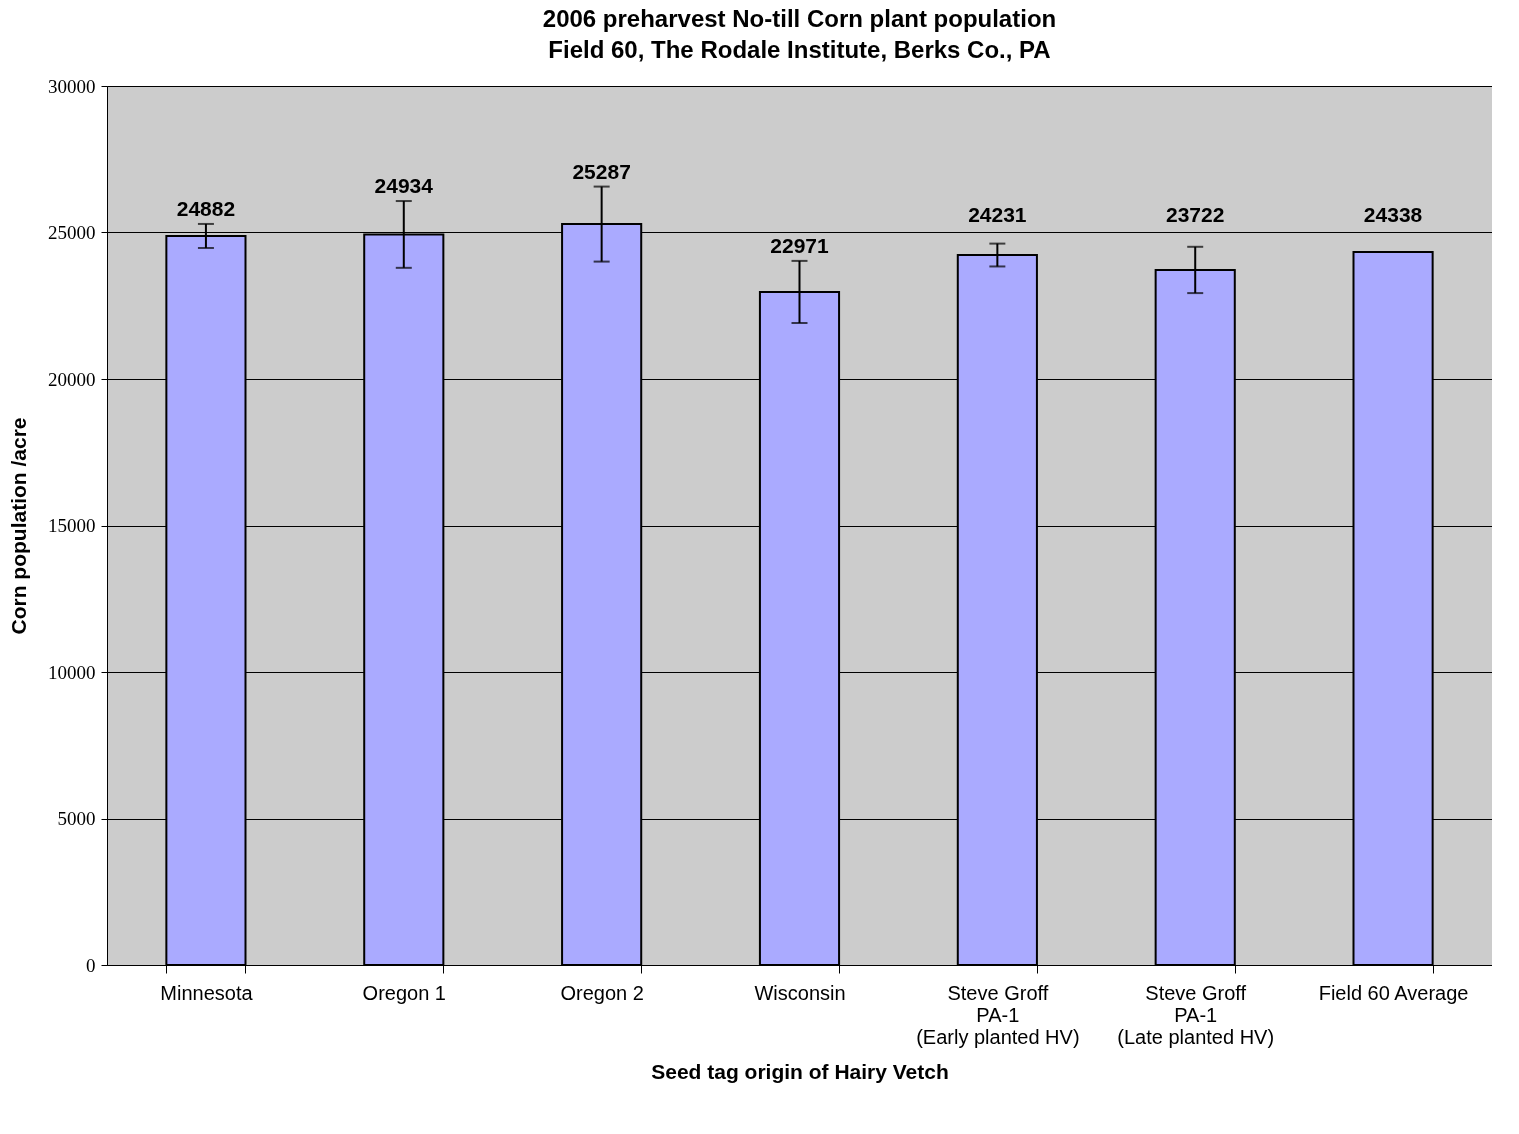  Describe the element at coordinates (997, 214) in the screenshot. I see `data-label: 24231` at that location.